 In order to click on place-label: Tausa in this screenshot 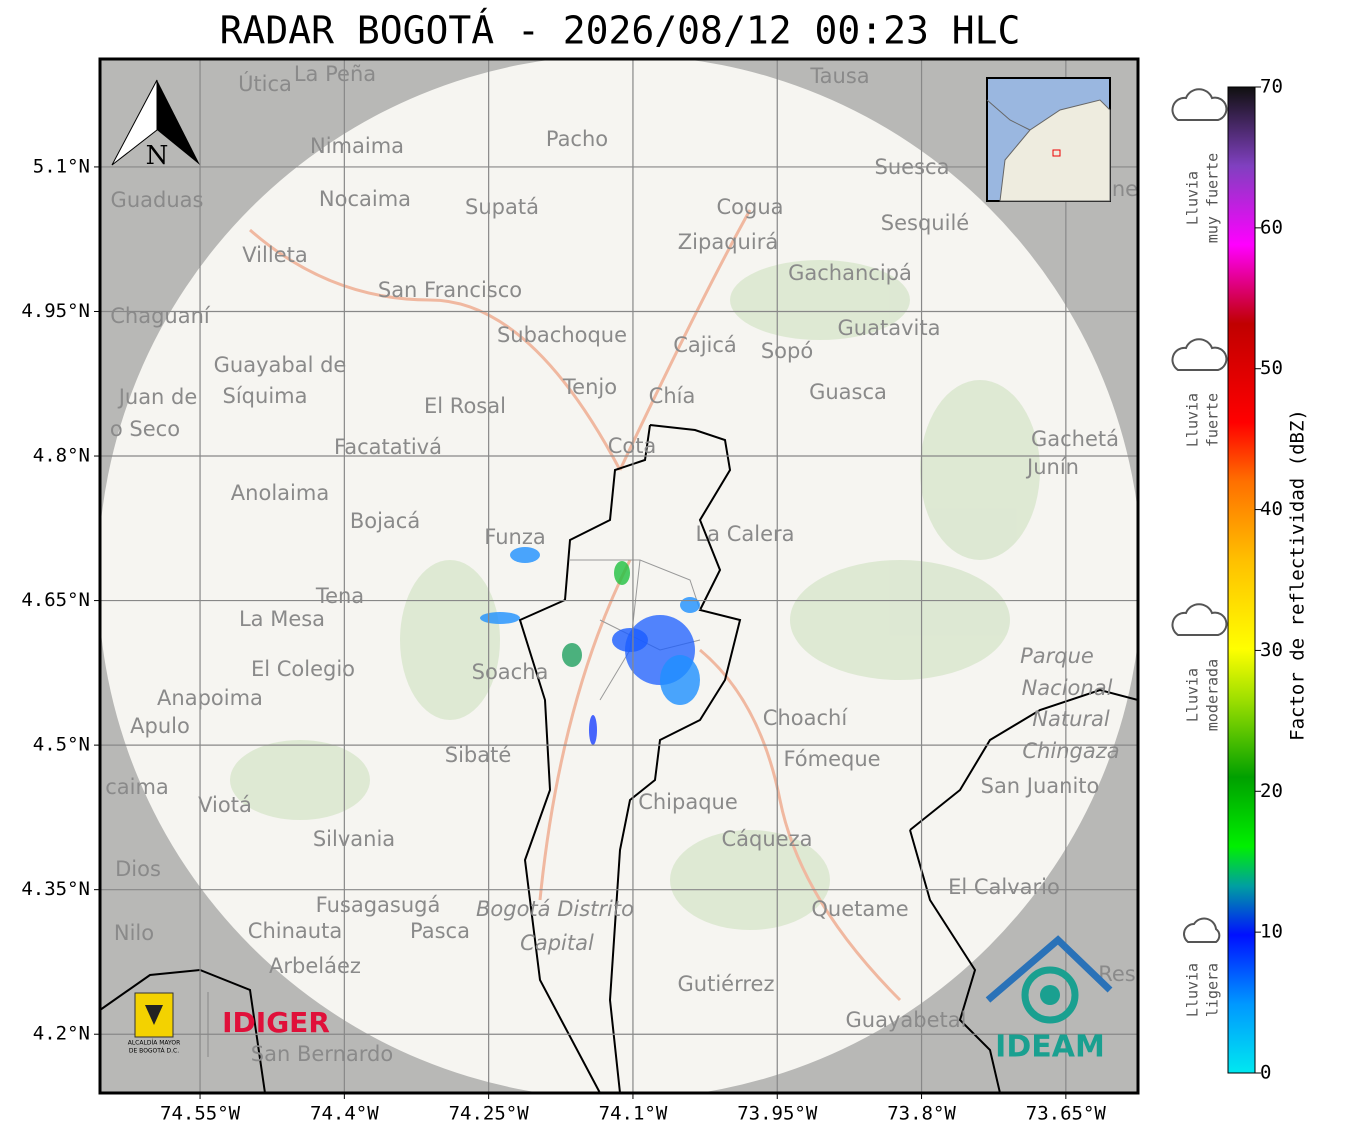, I will do `click(839, 76)`.